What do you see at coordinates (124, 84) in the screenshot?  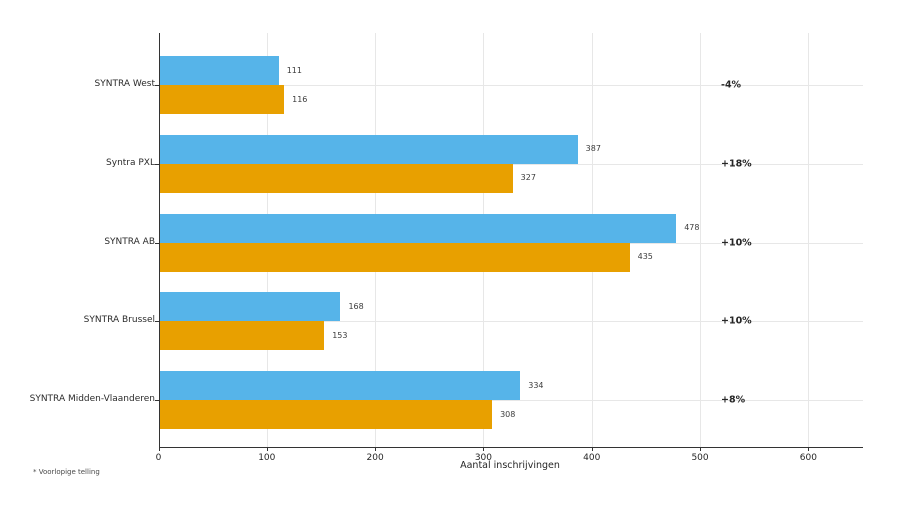 I see `category-label: SYNTRA West` at bounding box center [124, 84].